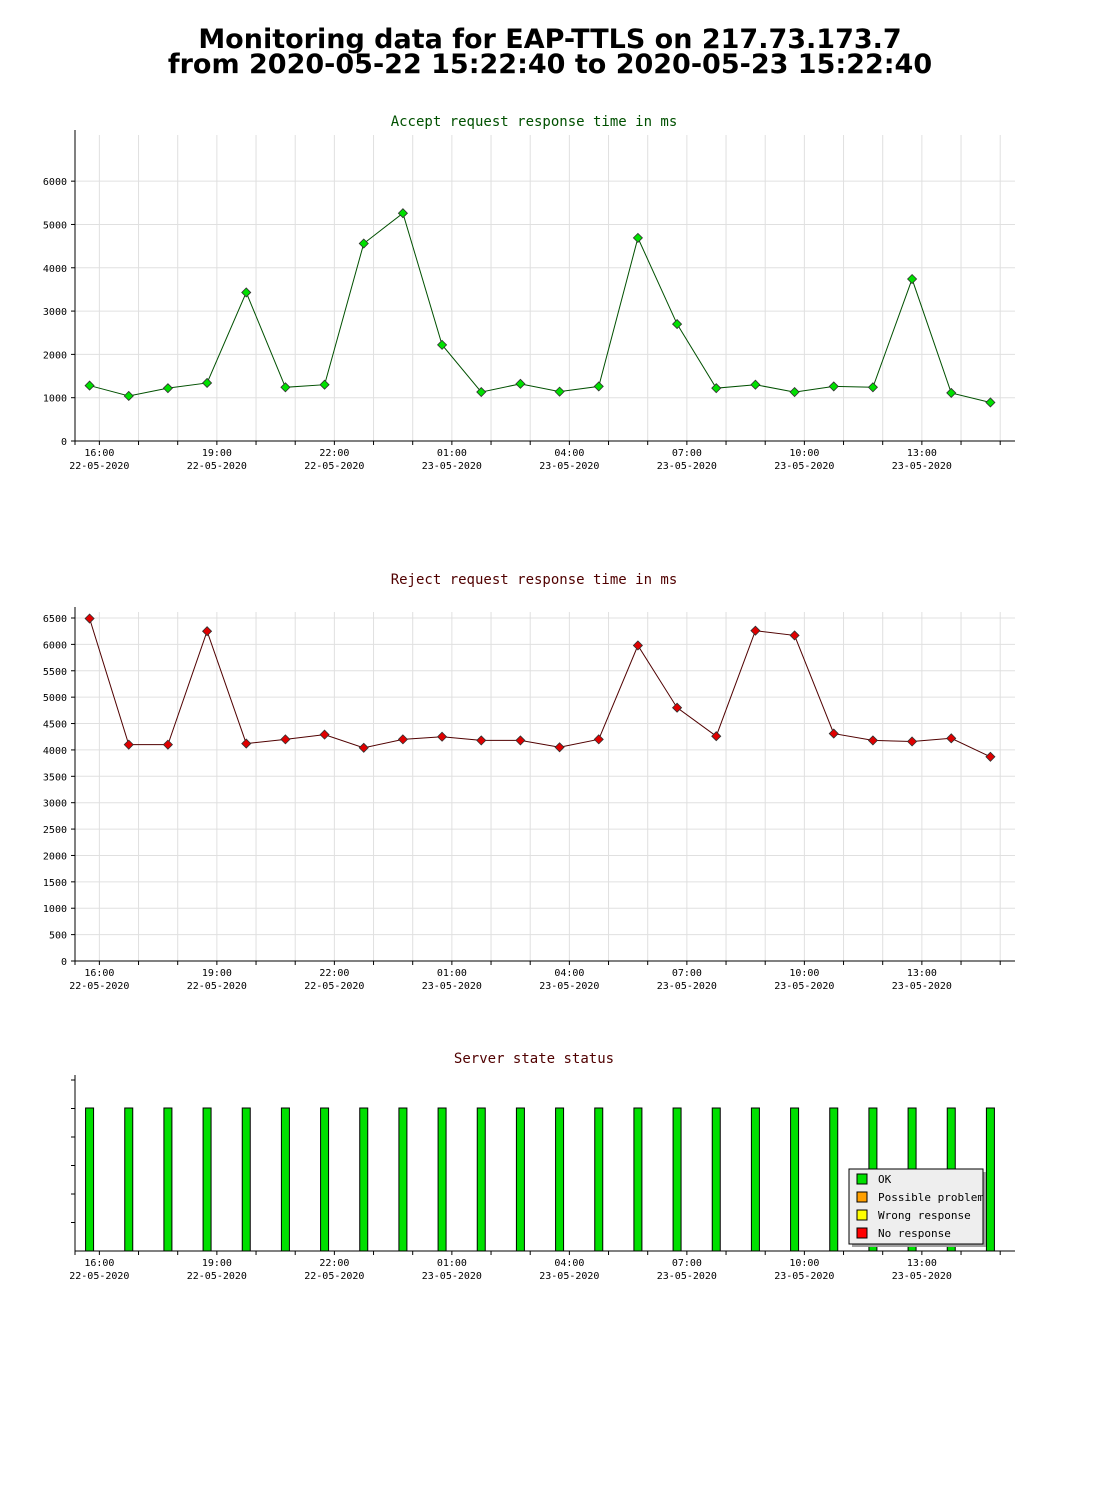 This screenshot has width=1100, height=1500. I want to click on y-tick-label: 6000, so click(55, 182).